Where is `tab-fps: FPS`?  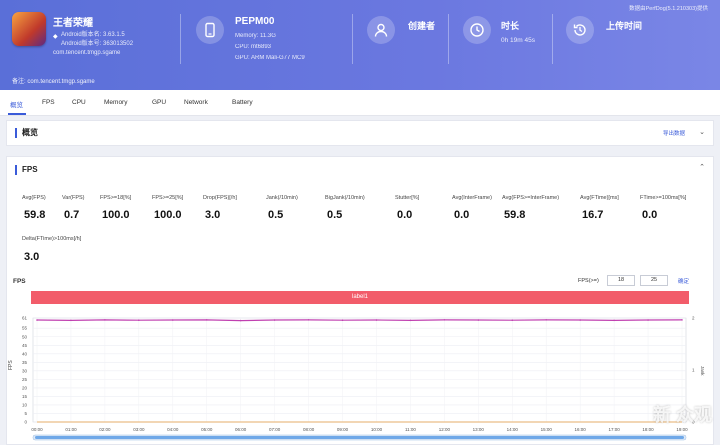 tab-fps: FPS is located at coordinates (48, 102).